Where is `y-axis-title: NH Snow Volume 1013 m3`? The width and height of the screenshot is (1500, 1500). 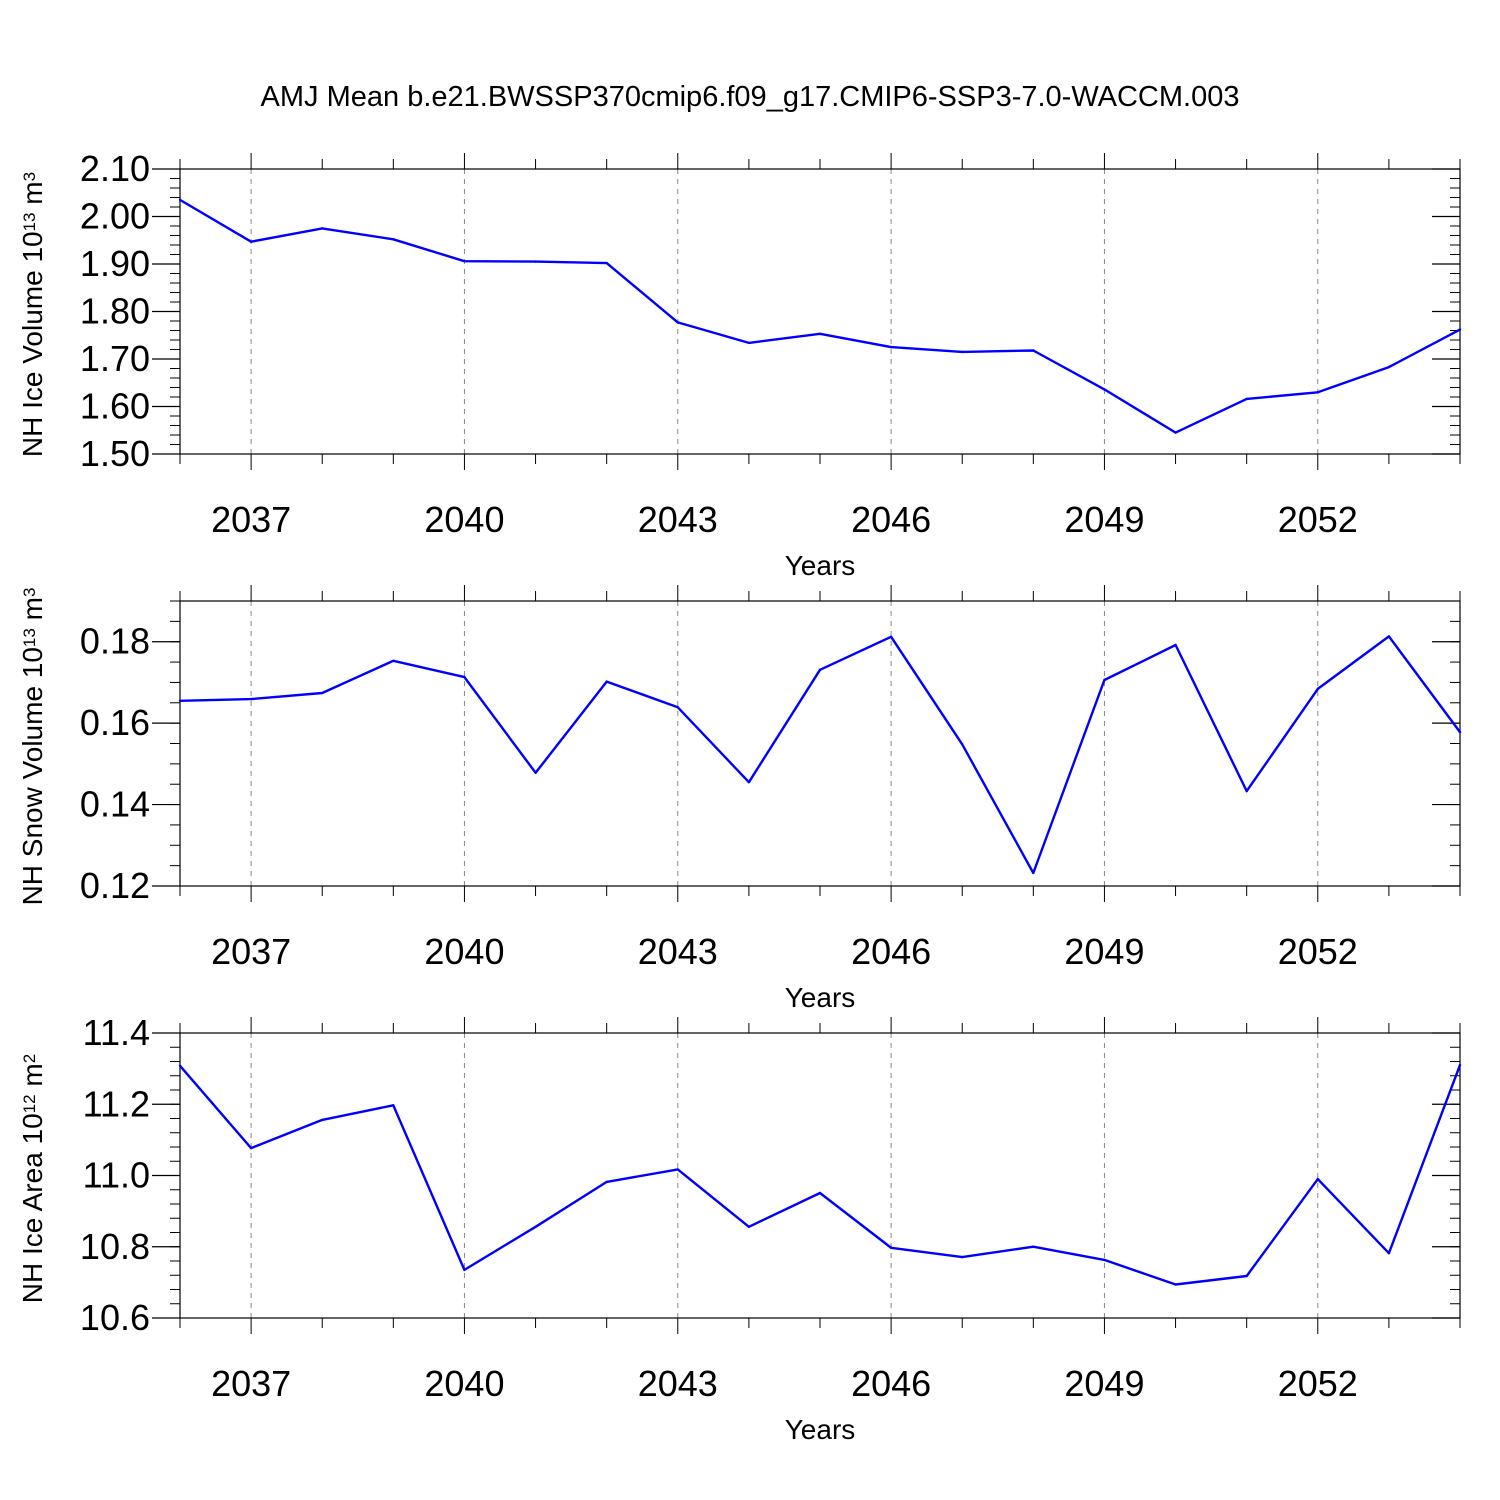 y-axis-title: NH Snow Volume 1013 m3 is located at coordinates (32, 747).